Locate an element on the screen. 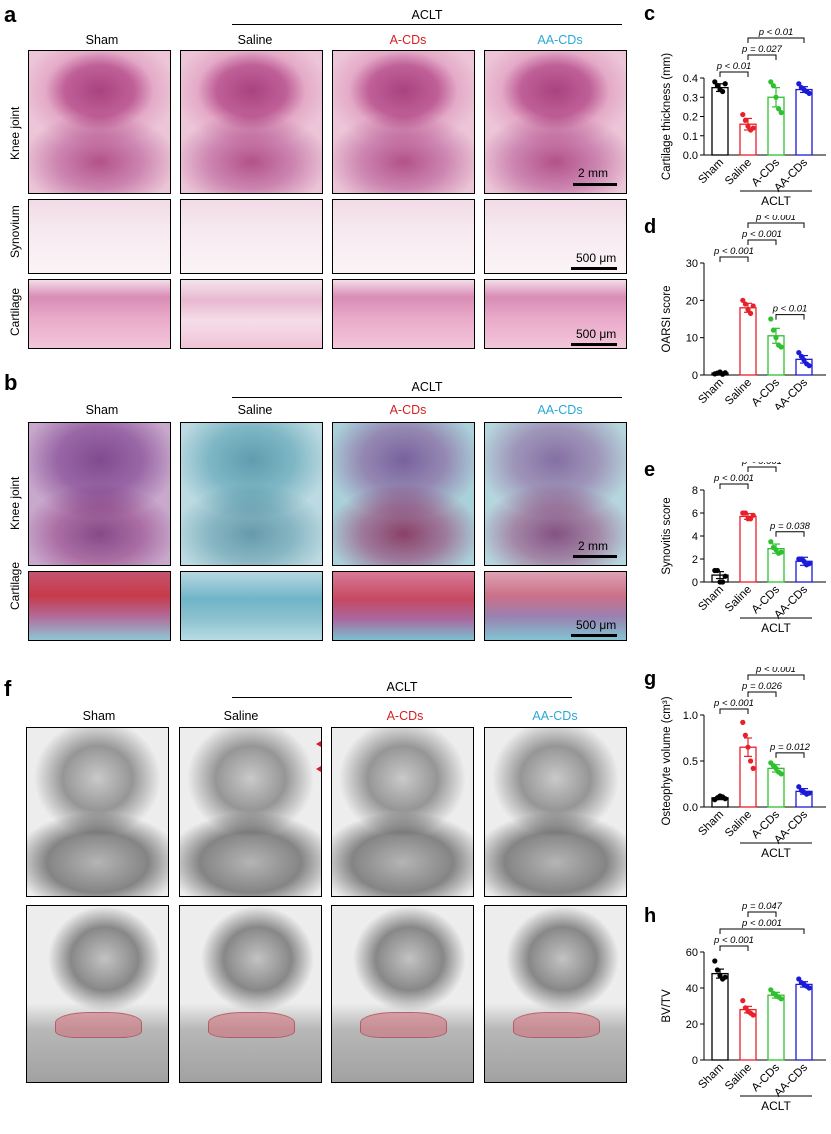  micrograph-cartilage-saf-aacds is located at coordinates (555, 606).